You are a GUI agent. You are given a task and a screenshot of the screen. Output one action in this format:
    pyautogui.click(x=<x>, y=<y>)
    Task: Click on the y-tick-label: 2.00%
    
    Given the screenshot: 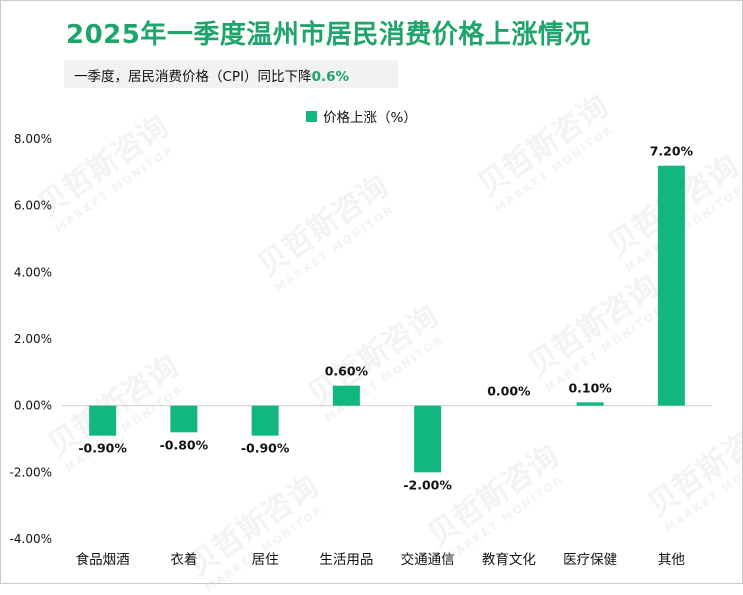 What is the action you would take?
    pyautogui.click(x=33, y=339)
    